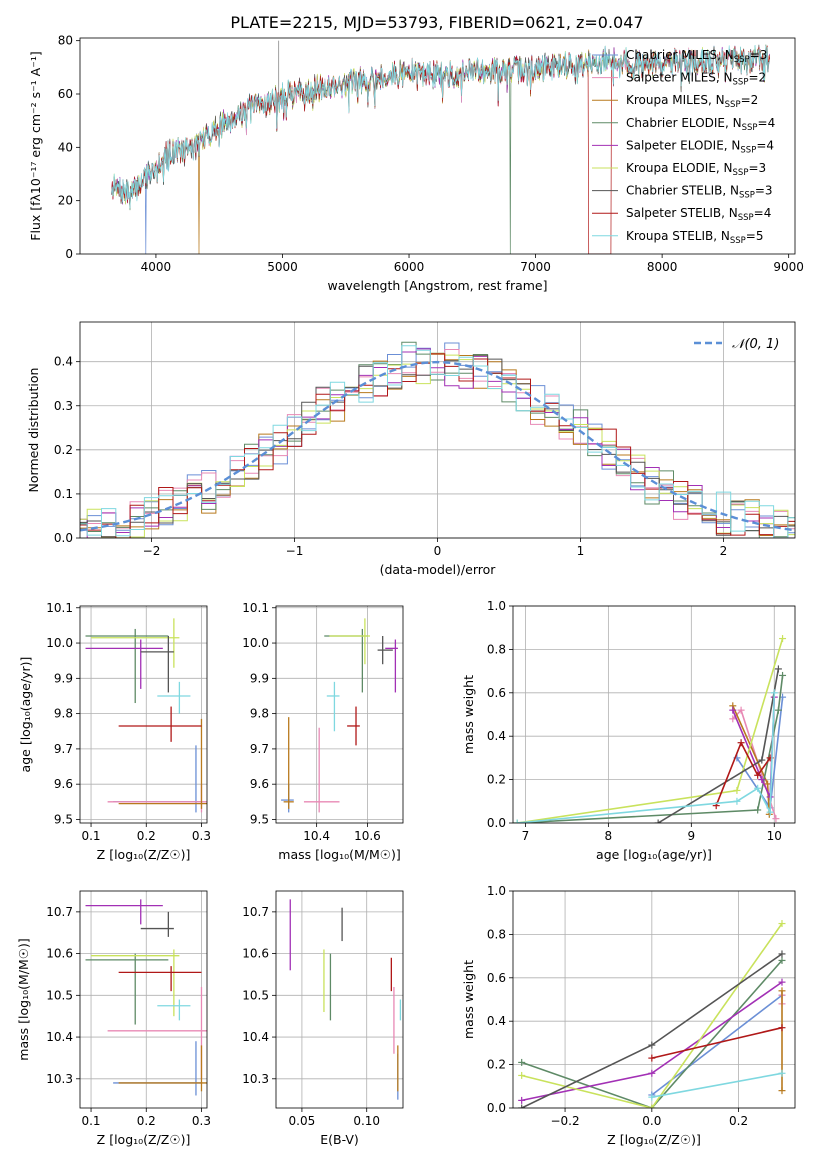  I want to click on x-tick-label: 0, so click(438, 551).